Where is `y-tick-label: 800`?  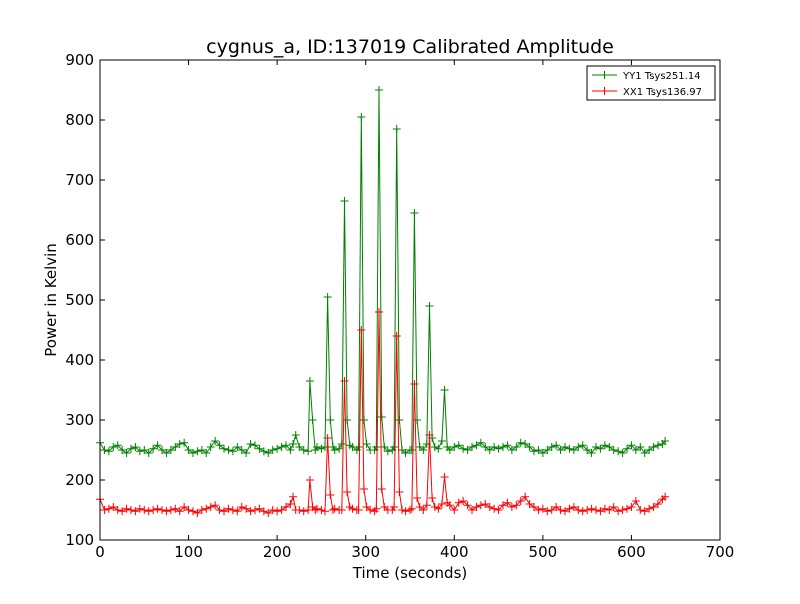 y-tick-label: 800 is located at coordinates (79, 120).